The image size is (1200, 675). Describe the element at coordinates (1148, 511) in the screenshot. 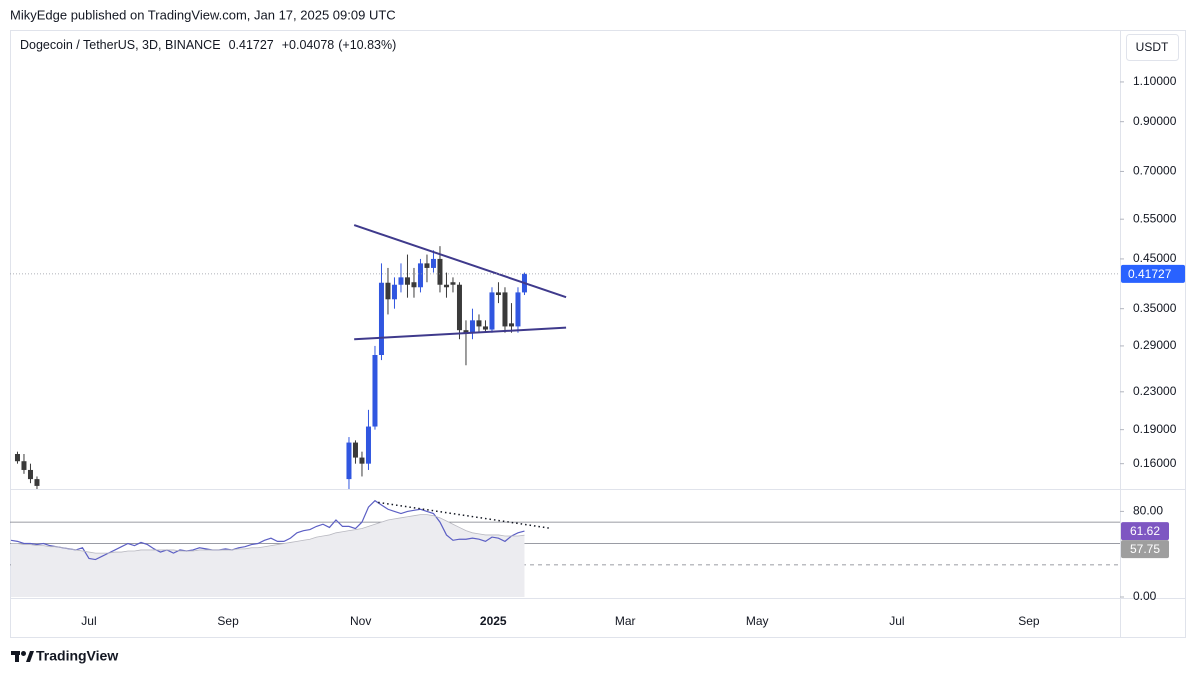

I see `y-tick-label: 80.00` at that location.